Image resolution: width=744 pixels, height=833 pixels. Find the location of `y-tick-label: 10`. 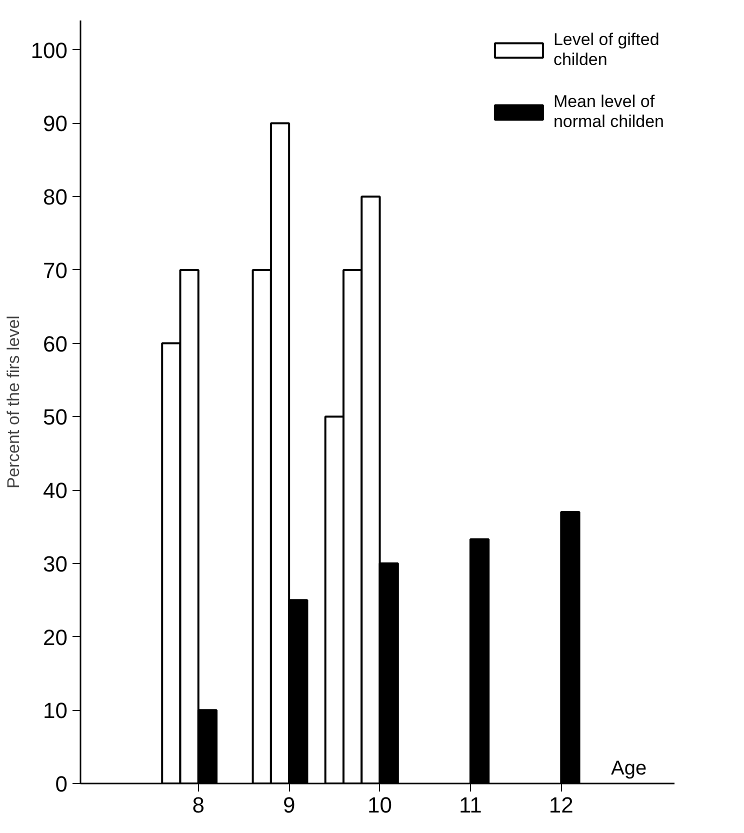

y-tick-label: 10 is located at coordinates (55, 711).